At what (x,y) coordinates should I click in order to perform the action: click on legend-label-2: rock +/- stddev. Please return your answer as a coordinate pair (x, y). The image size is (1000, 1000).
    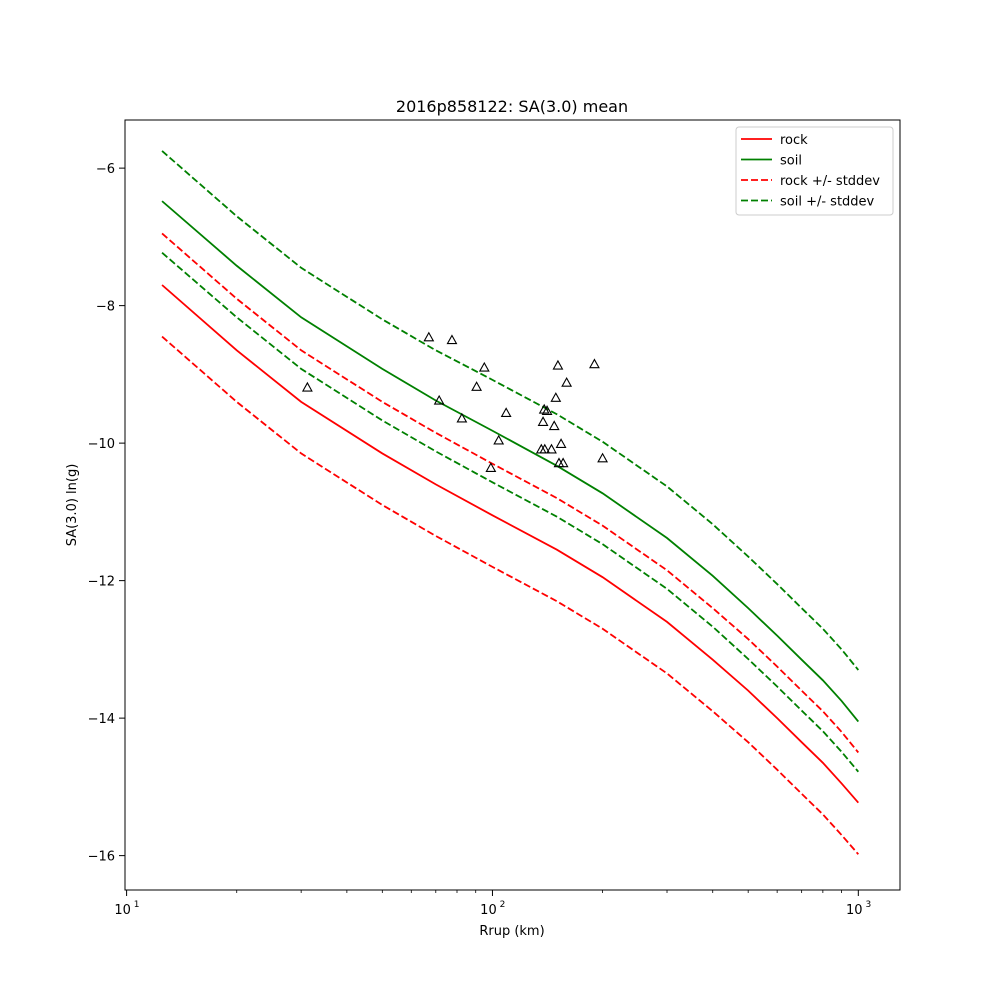
    Looking at the image, I should click on (830, 181).